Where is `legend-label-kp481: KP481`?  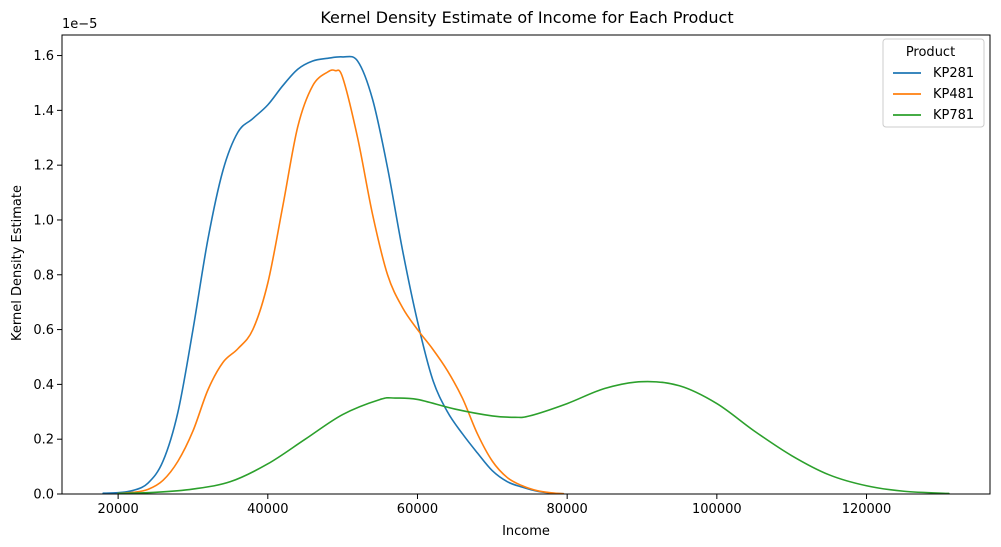 legend-label-kp481: KP481 is located at coordinates (953, 94).